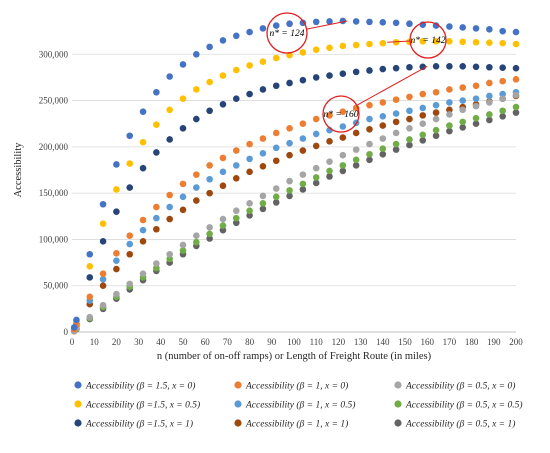  Describe the element at coordinates (54, 239) in the screenshot. I see `y-tick-label: 100,000` at that location.